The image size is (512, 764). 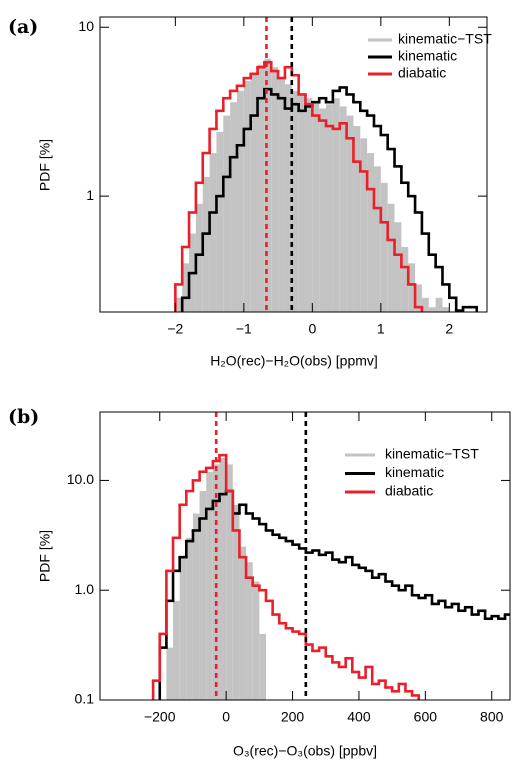 I want to click on y-tick-label: 1.0, so click(x=85, y=589).